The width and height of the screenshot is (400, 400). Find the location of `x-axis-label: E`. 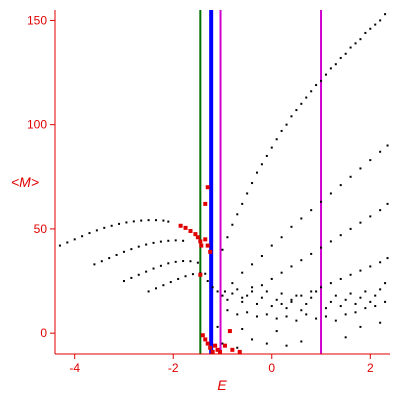

x-axis-label: E is located at coordinates (222, 385).